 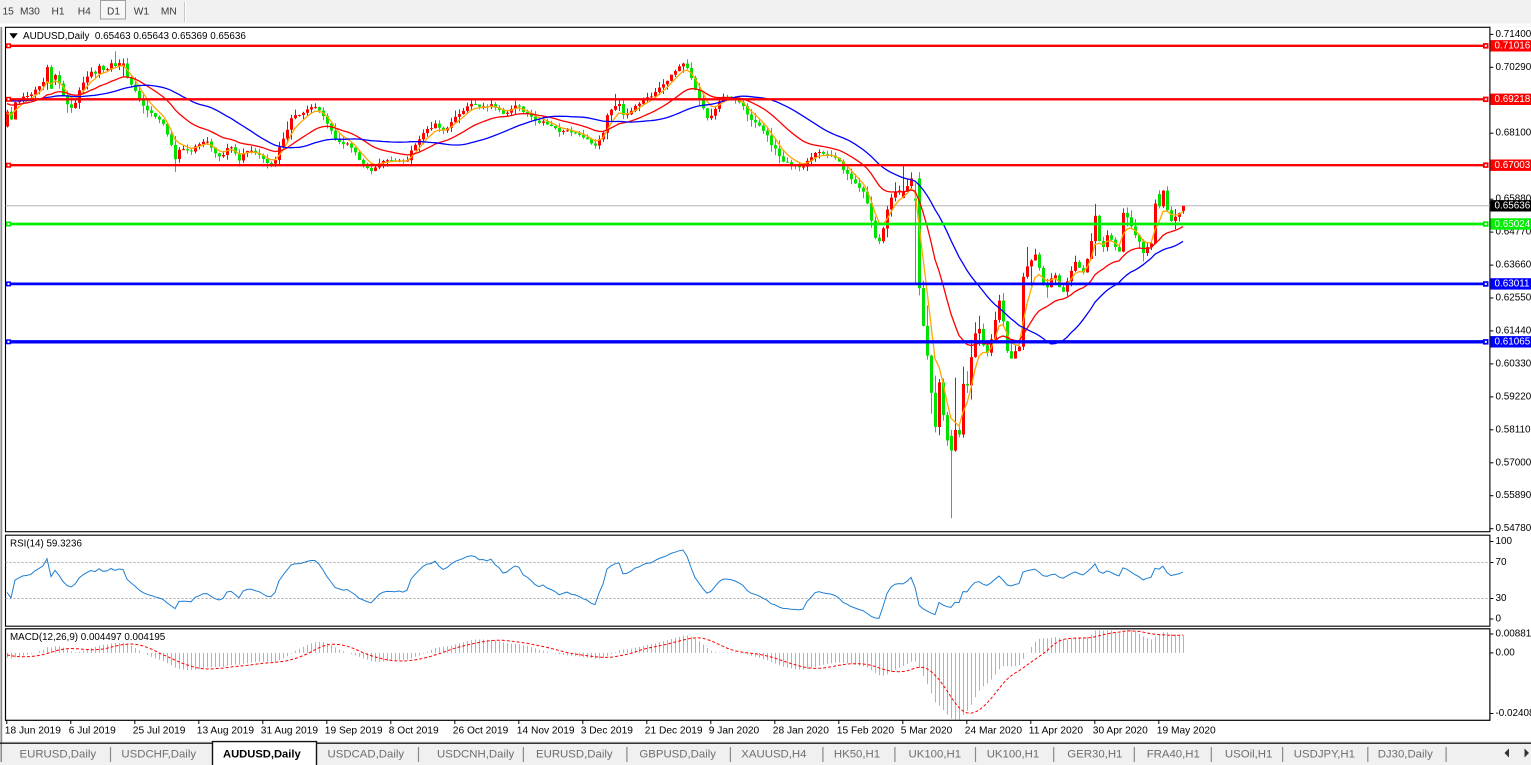 What do you see at coordinates (169, 11) in the screenshot?
I see `svg-text: MN` at bounding box center [169, 11].